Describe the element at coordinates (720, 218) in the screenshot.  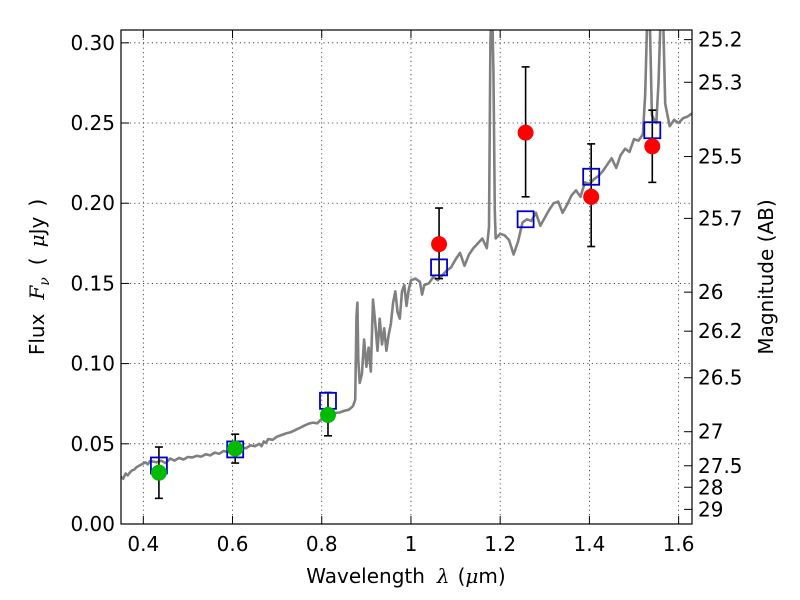
I see `magnitude-tick-label: 25.7` at that location.